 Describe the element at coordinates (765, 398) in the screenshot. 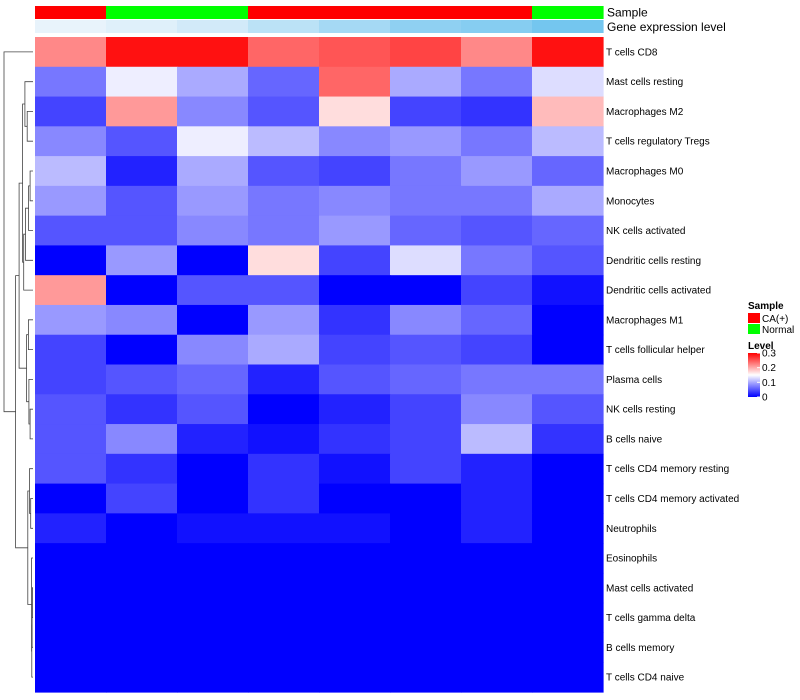

I see `legend-level-tick-label: 0` at that location.